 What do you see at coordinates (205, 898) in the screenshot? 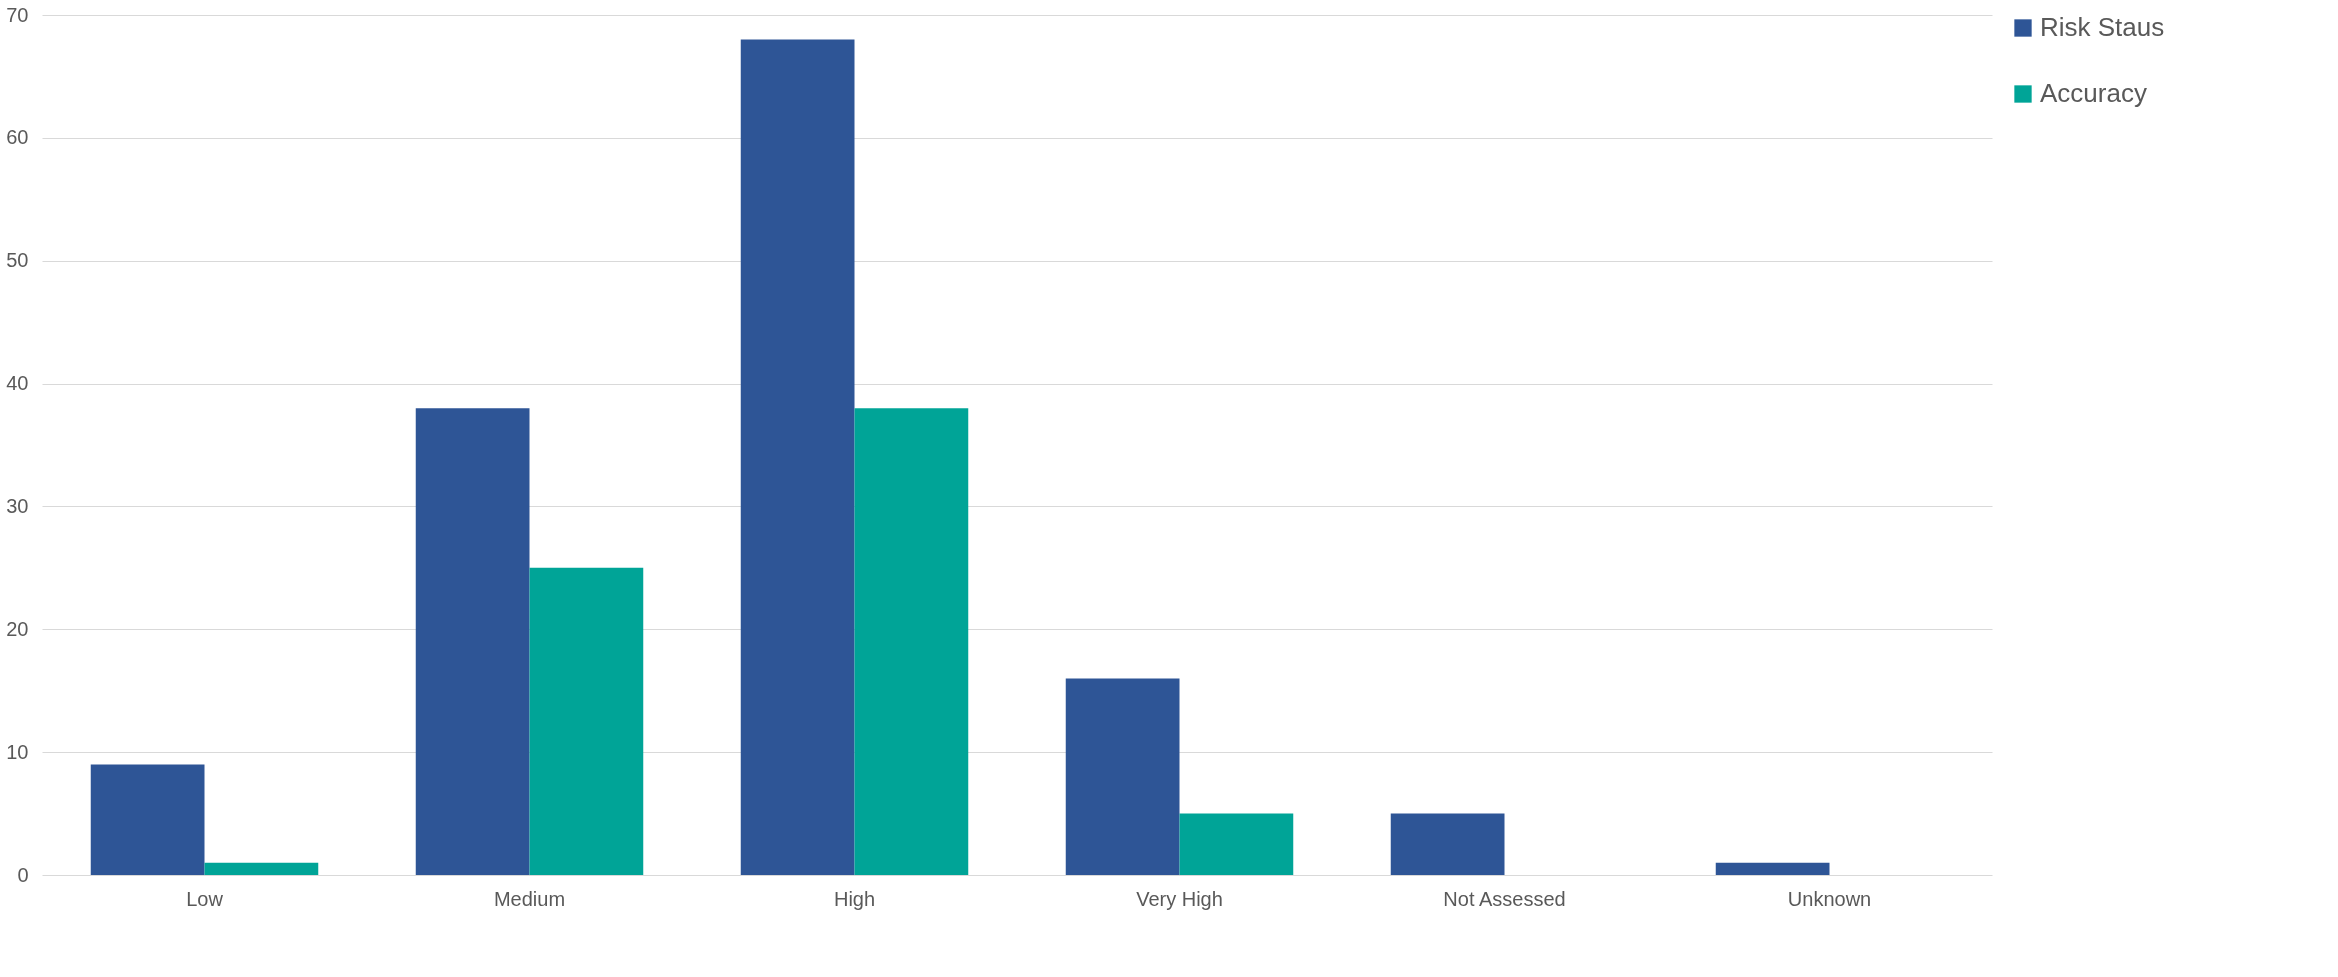
I see `x-tick-label: Low` at bounding box center [205, 898].